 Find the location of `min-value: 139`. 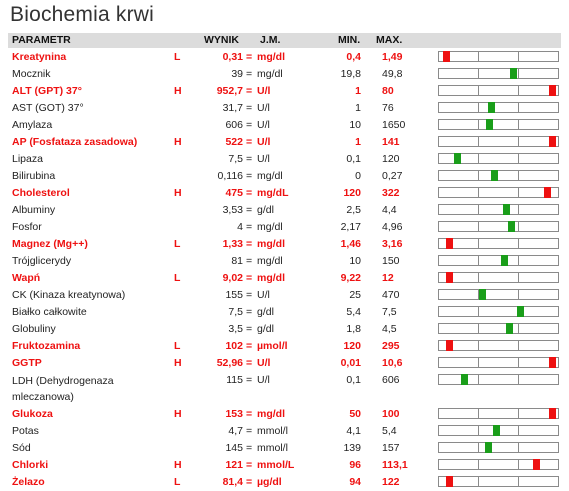

min-value: 139 is located at coordinates (352, 448).